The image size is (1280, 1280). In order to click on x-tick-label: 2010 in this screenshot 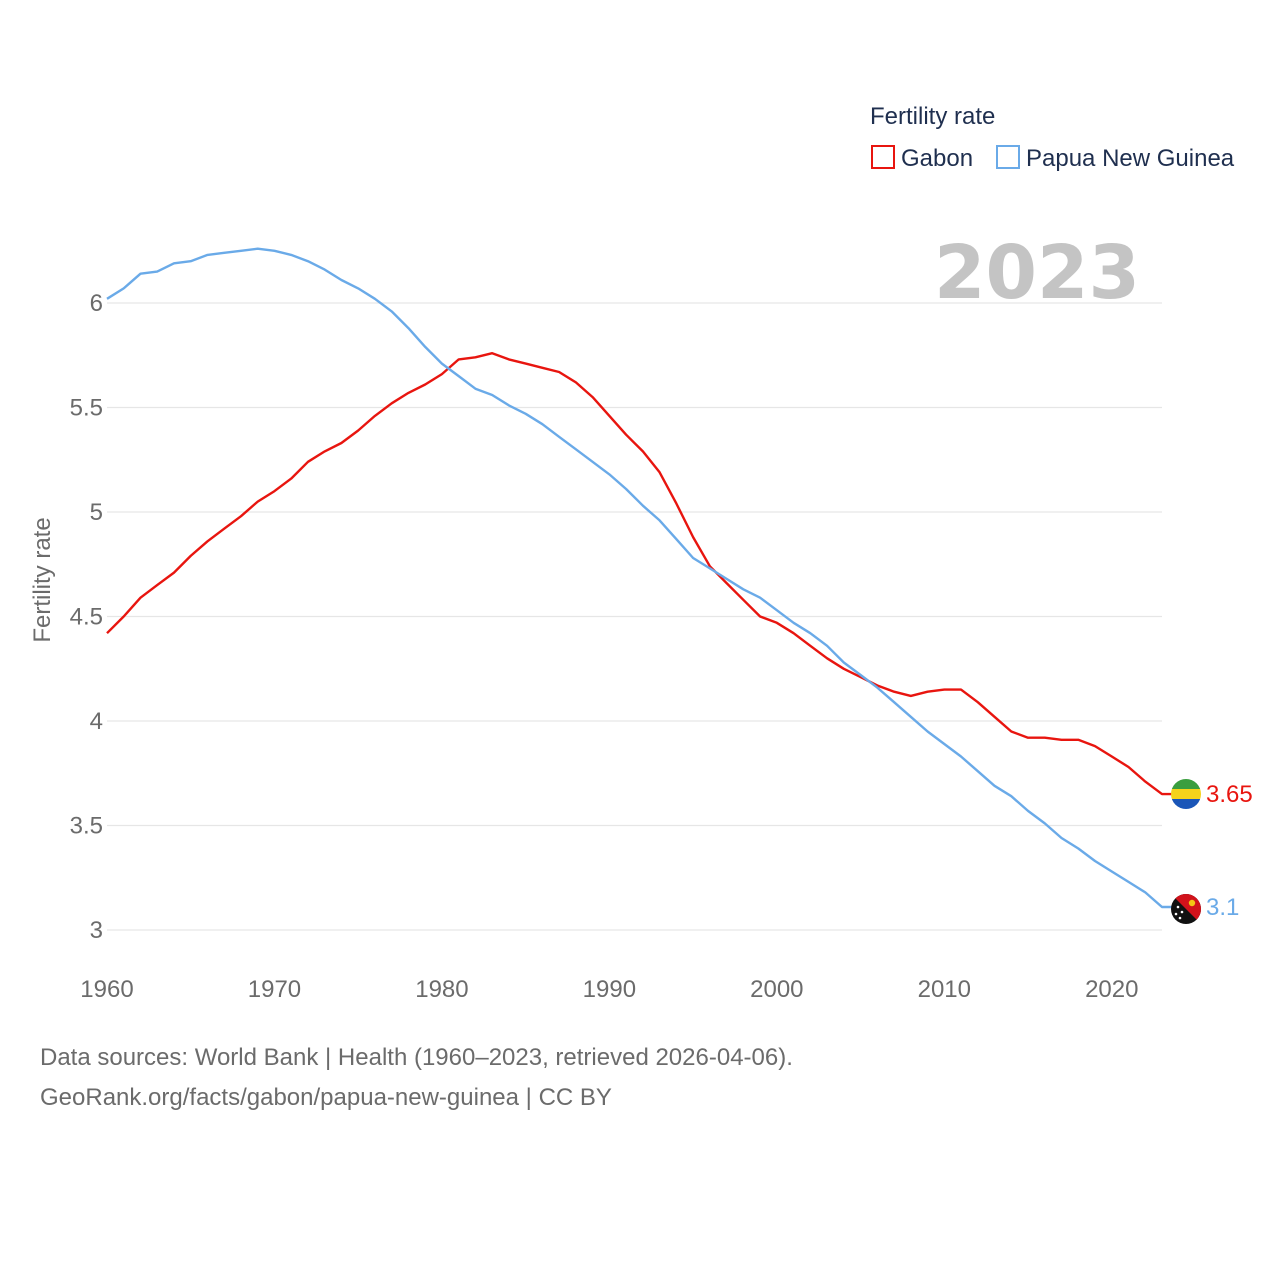, I will do `click(944, 989)`.